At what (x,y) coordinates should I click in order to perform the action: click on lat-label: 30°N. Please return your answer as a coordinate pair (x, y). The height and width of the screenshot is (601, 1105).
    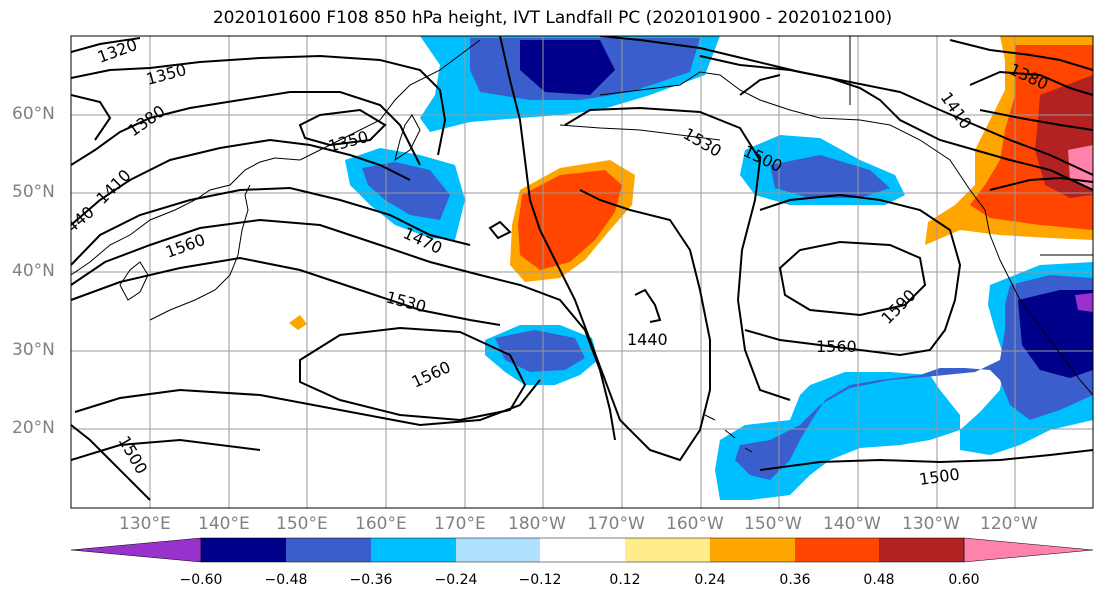
    Looking at the image, I should click on (33, 350).